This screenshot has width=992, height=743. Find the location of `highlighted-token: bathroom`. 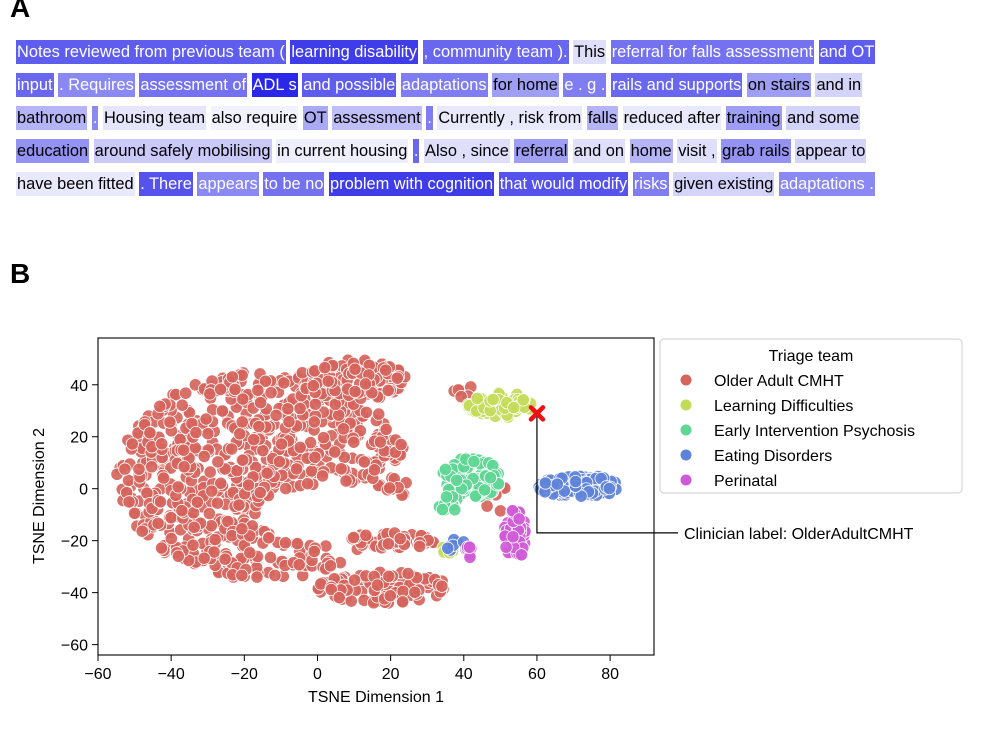

highlighted-token: bathroom is located at coordinates (52, 118).